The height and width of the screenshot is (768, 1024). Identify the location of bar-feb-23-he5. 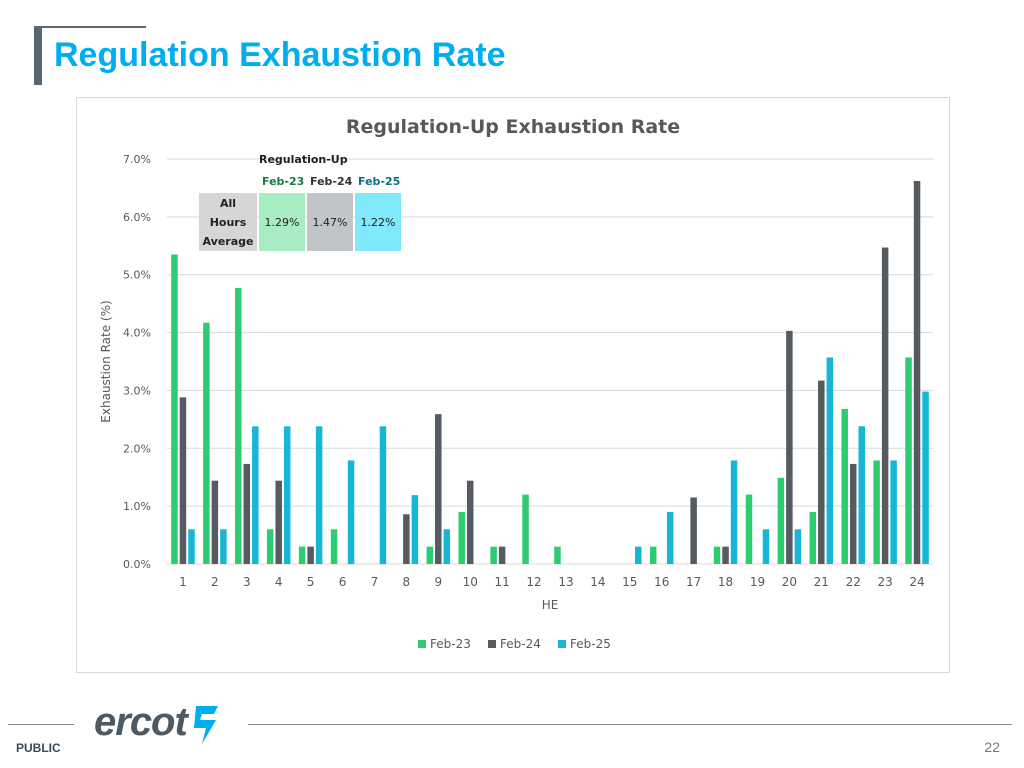
(302, 555).